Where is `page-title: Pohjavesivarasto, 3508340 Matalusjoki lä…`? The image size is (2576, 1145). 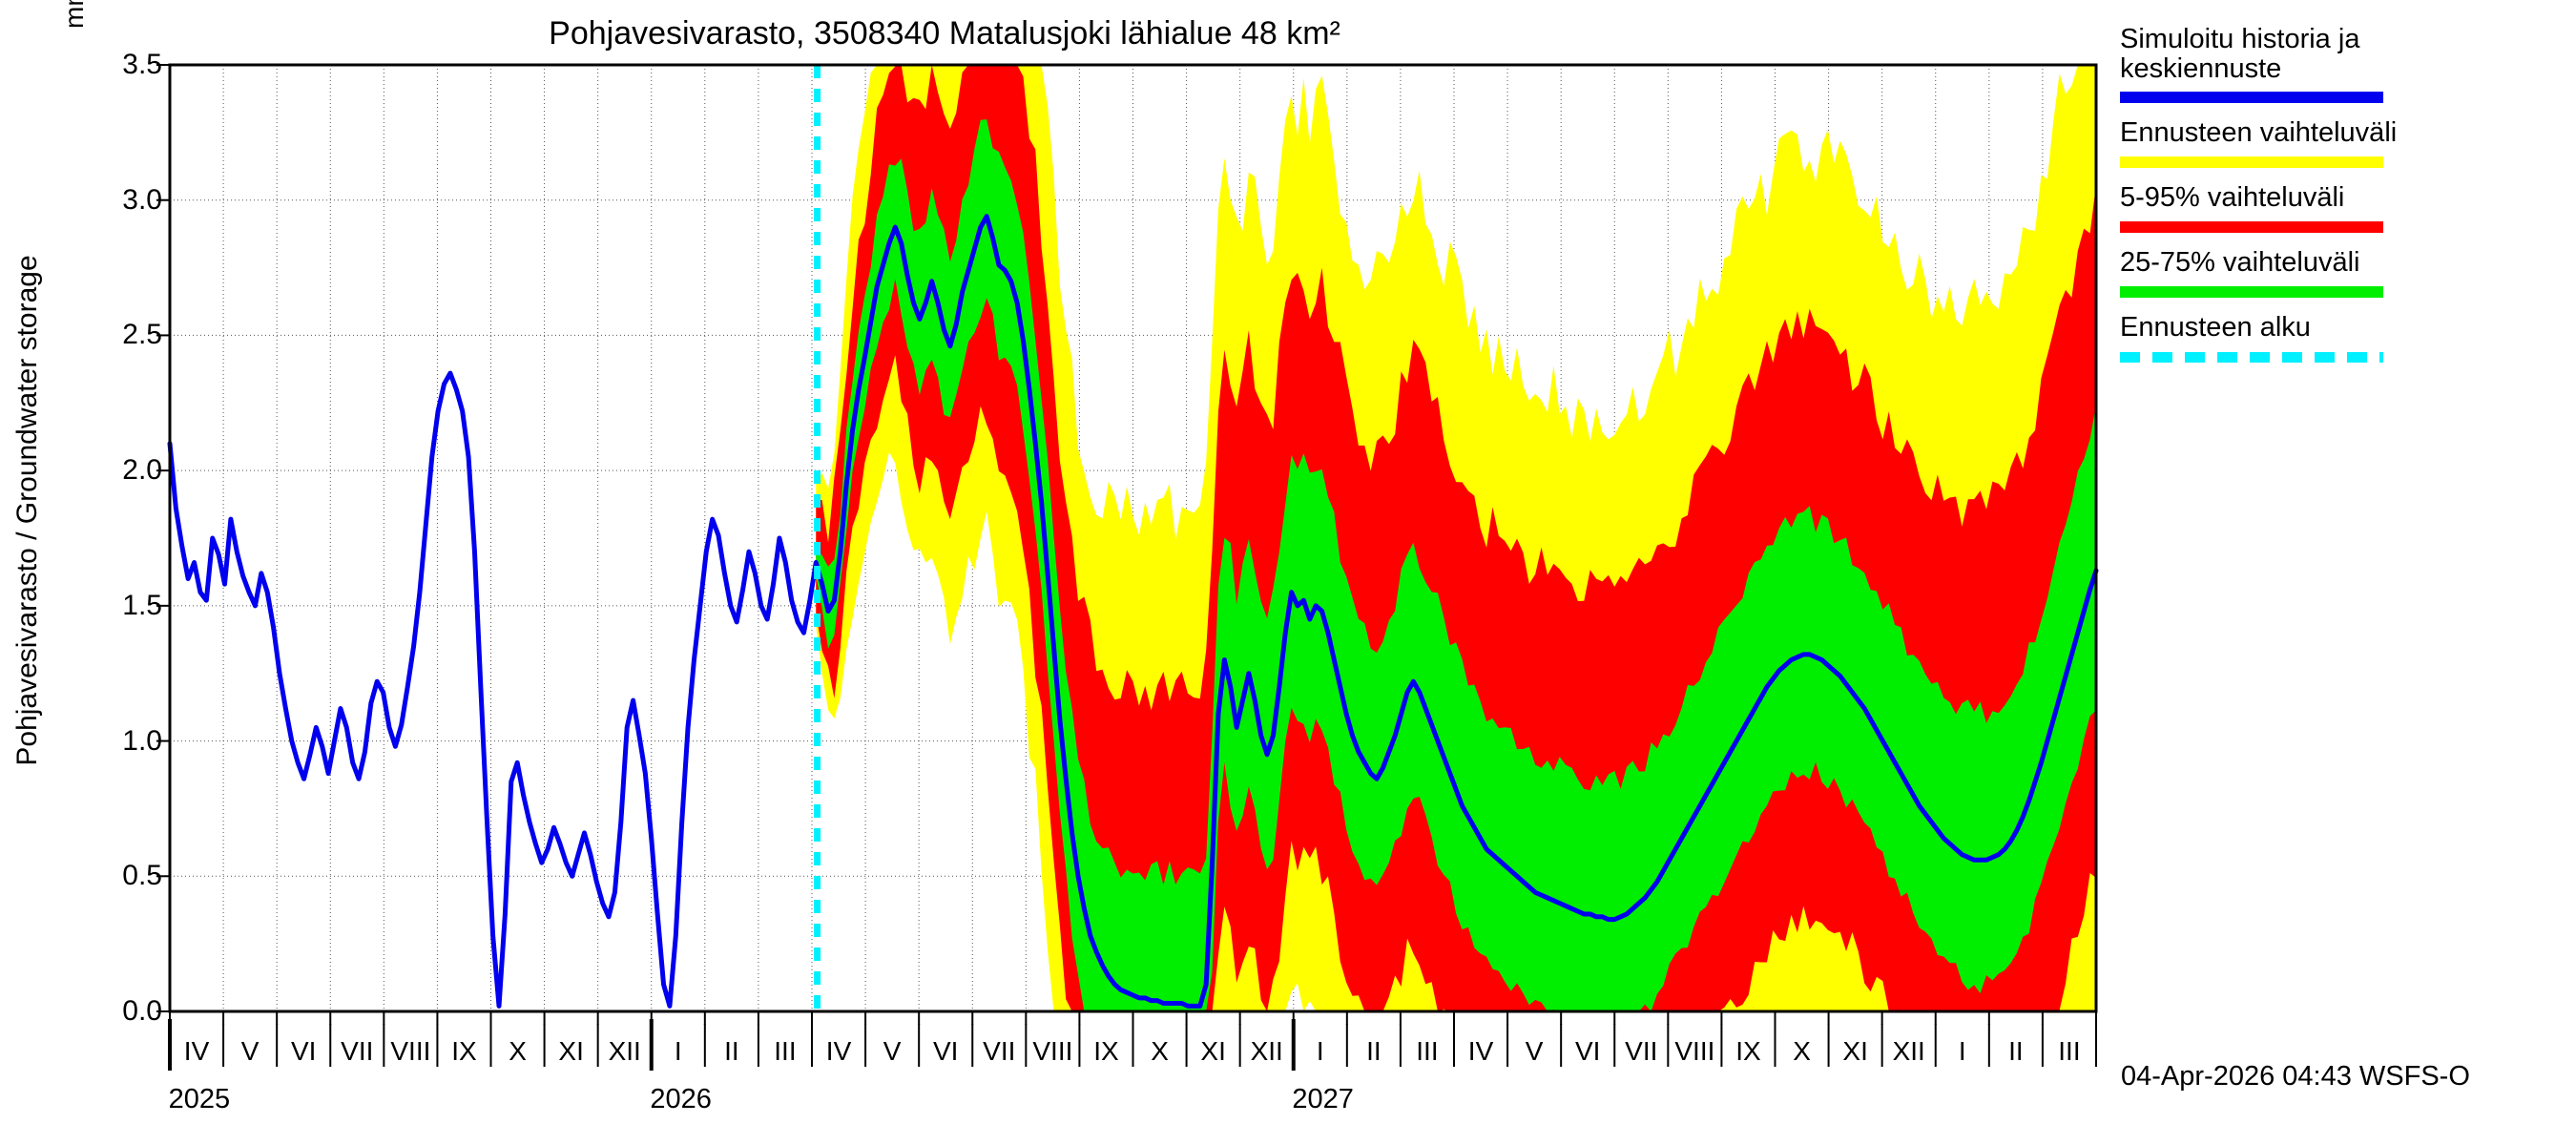 page-title: Pohjavesivarasto, 3508340 Matalusjoki lä… is located at coordinates (944, 33).